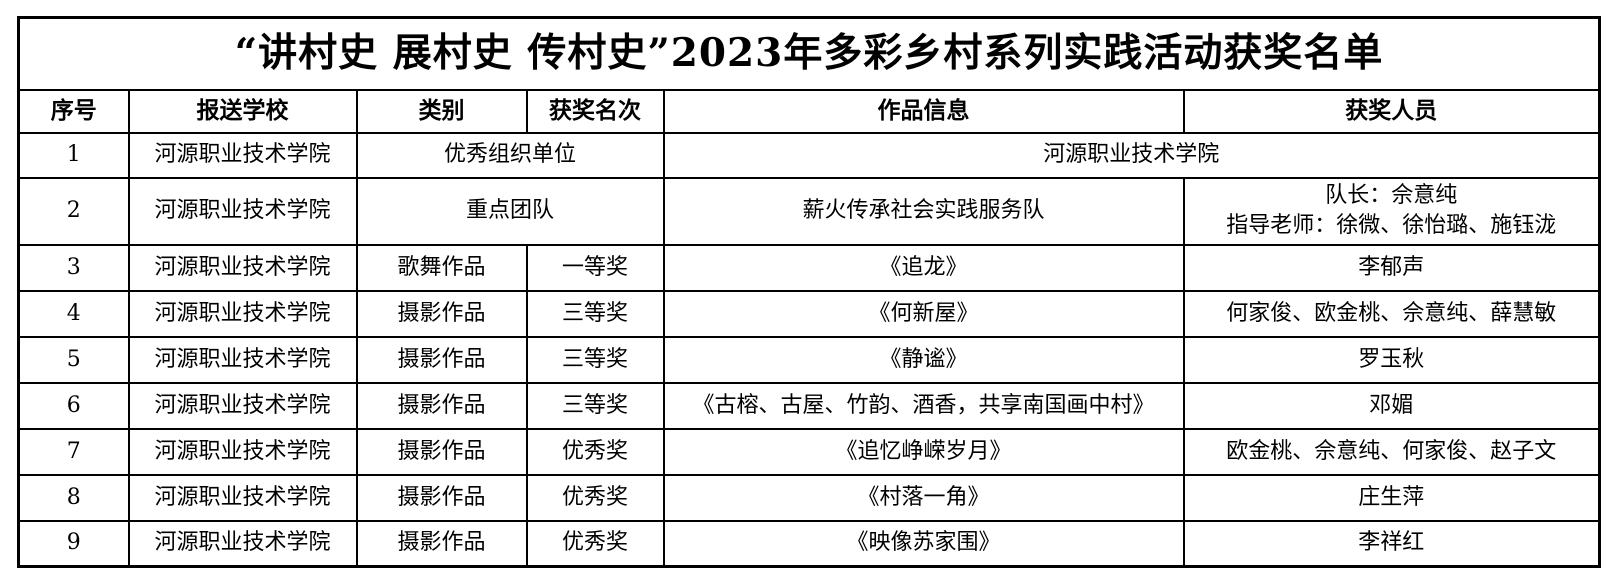 The height and width of the screenshot is (582, 1615). Describe the element at coordinates (73, 497) in the screenshot. I see `cell-serial: 8` at that location.